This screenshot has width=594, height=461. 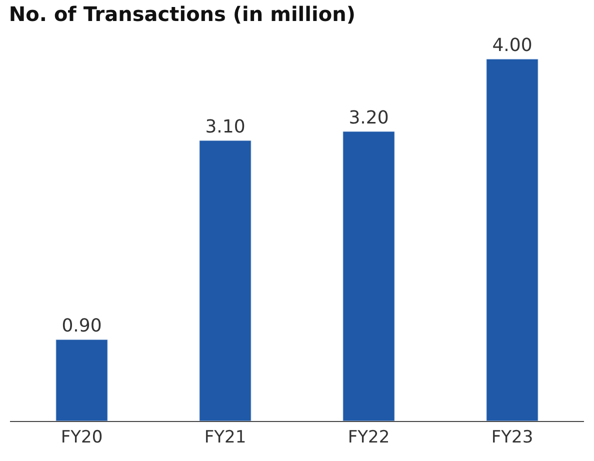 What do you see at coordinates (82, 326) in the screenshot?
I see `data-label: 0.90` at bounding box center [82, 326].